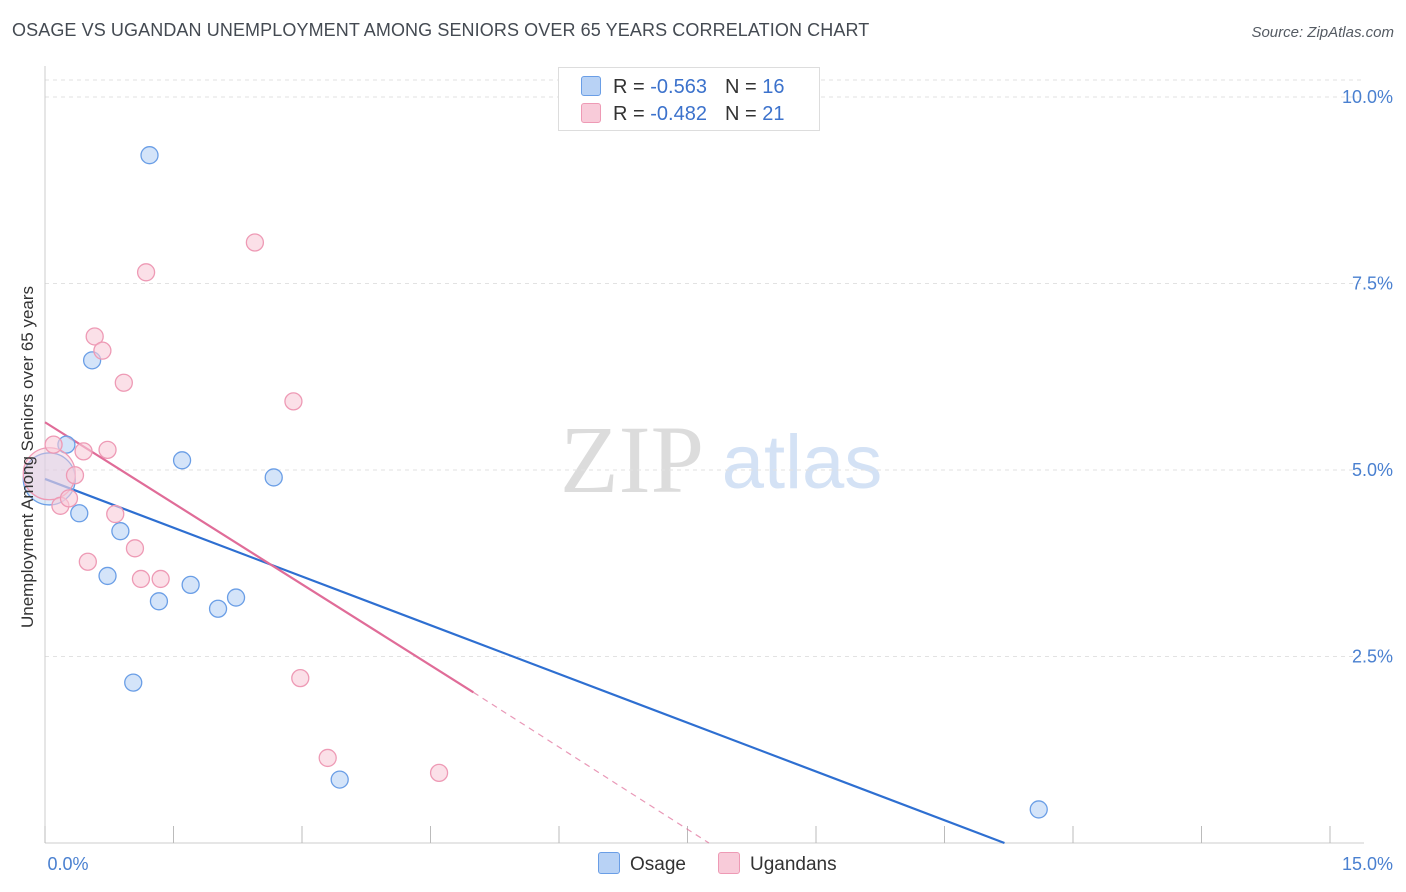 This screenshot has width=1406, height=892. Describe the element at coordinates (1372, 657) in the screenshot. I see `y-tick-label: 2.5%` at that location.